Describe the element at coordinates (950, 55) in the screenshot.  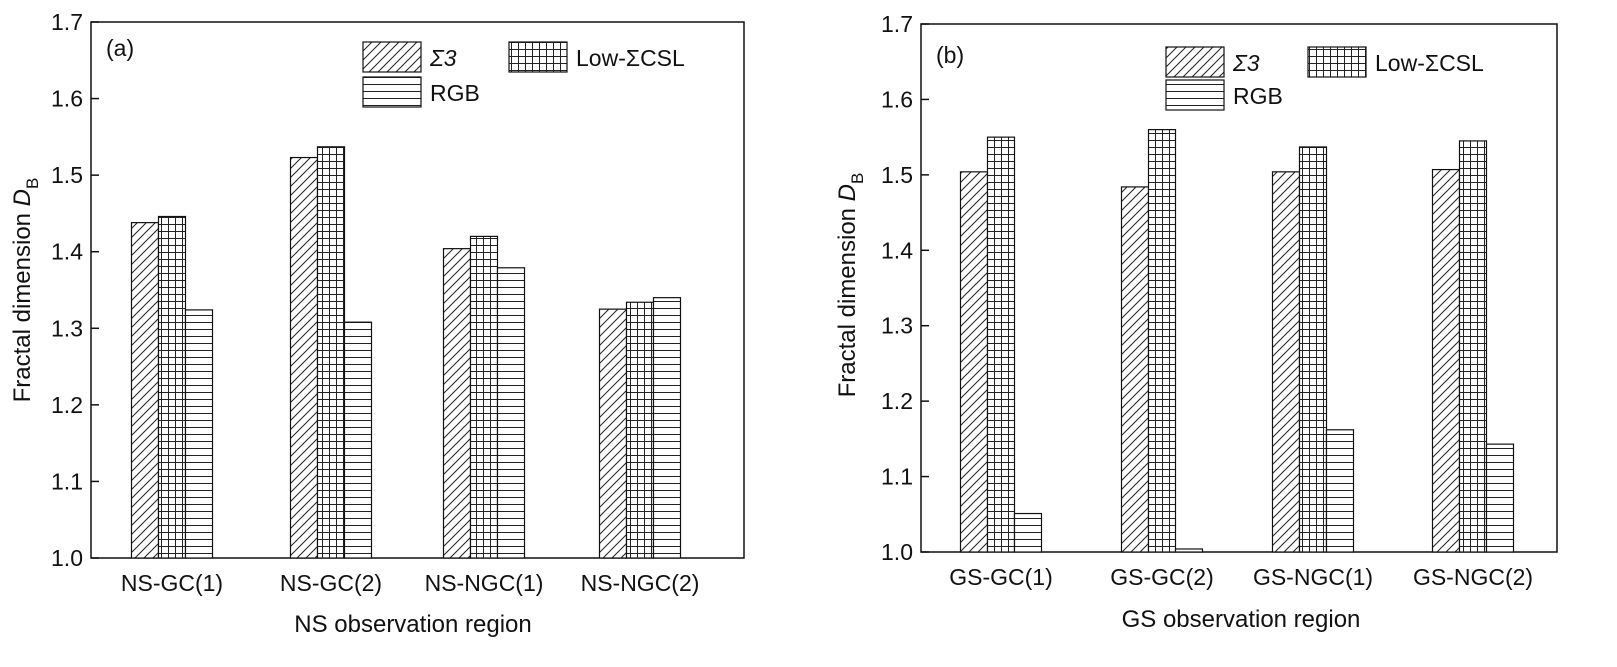
I see `panel-label: (b)` at that location.